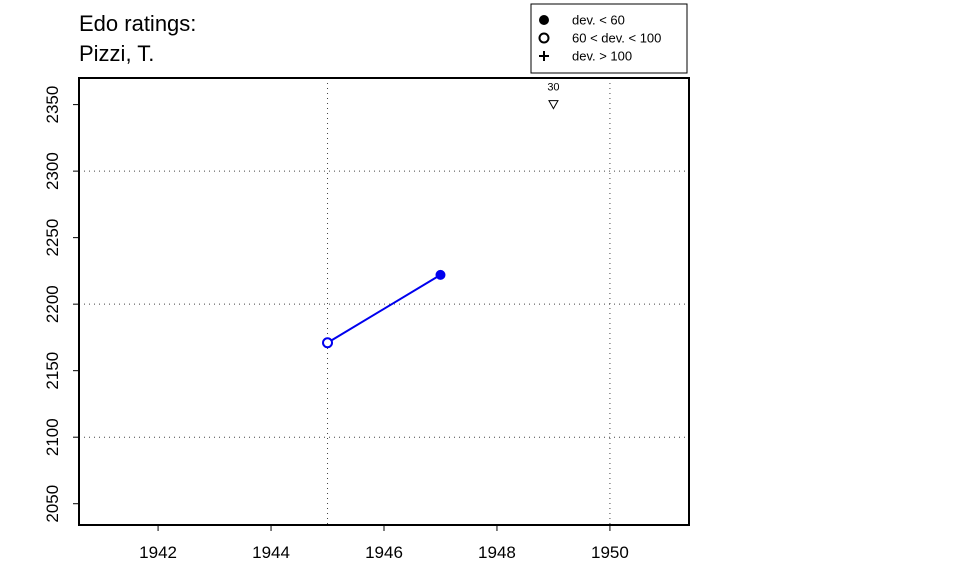 This screenshot has height=576, width=960. What do you see at coordinates (52, 304) in the screenshot?
I see `y-tick-label: 2200` at bounding box center [52, 304].